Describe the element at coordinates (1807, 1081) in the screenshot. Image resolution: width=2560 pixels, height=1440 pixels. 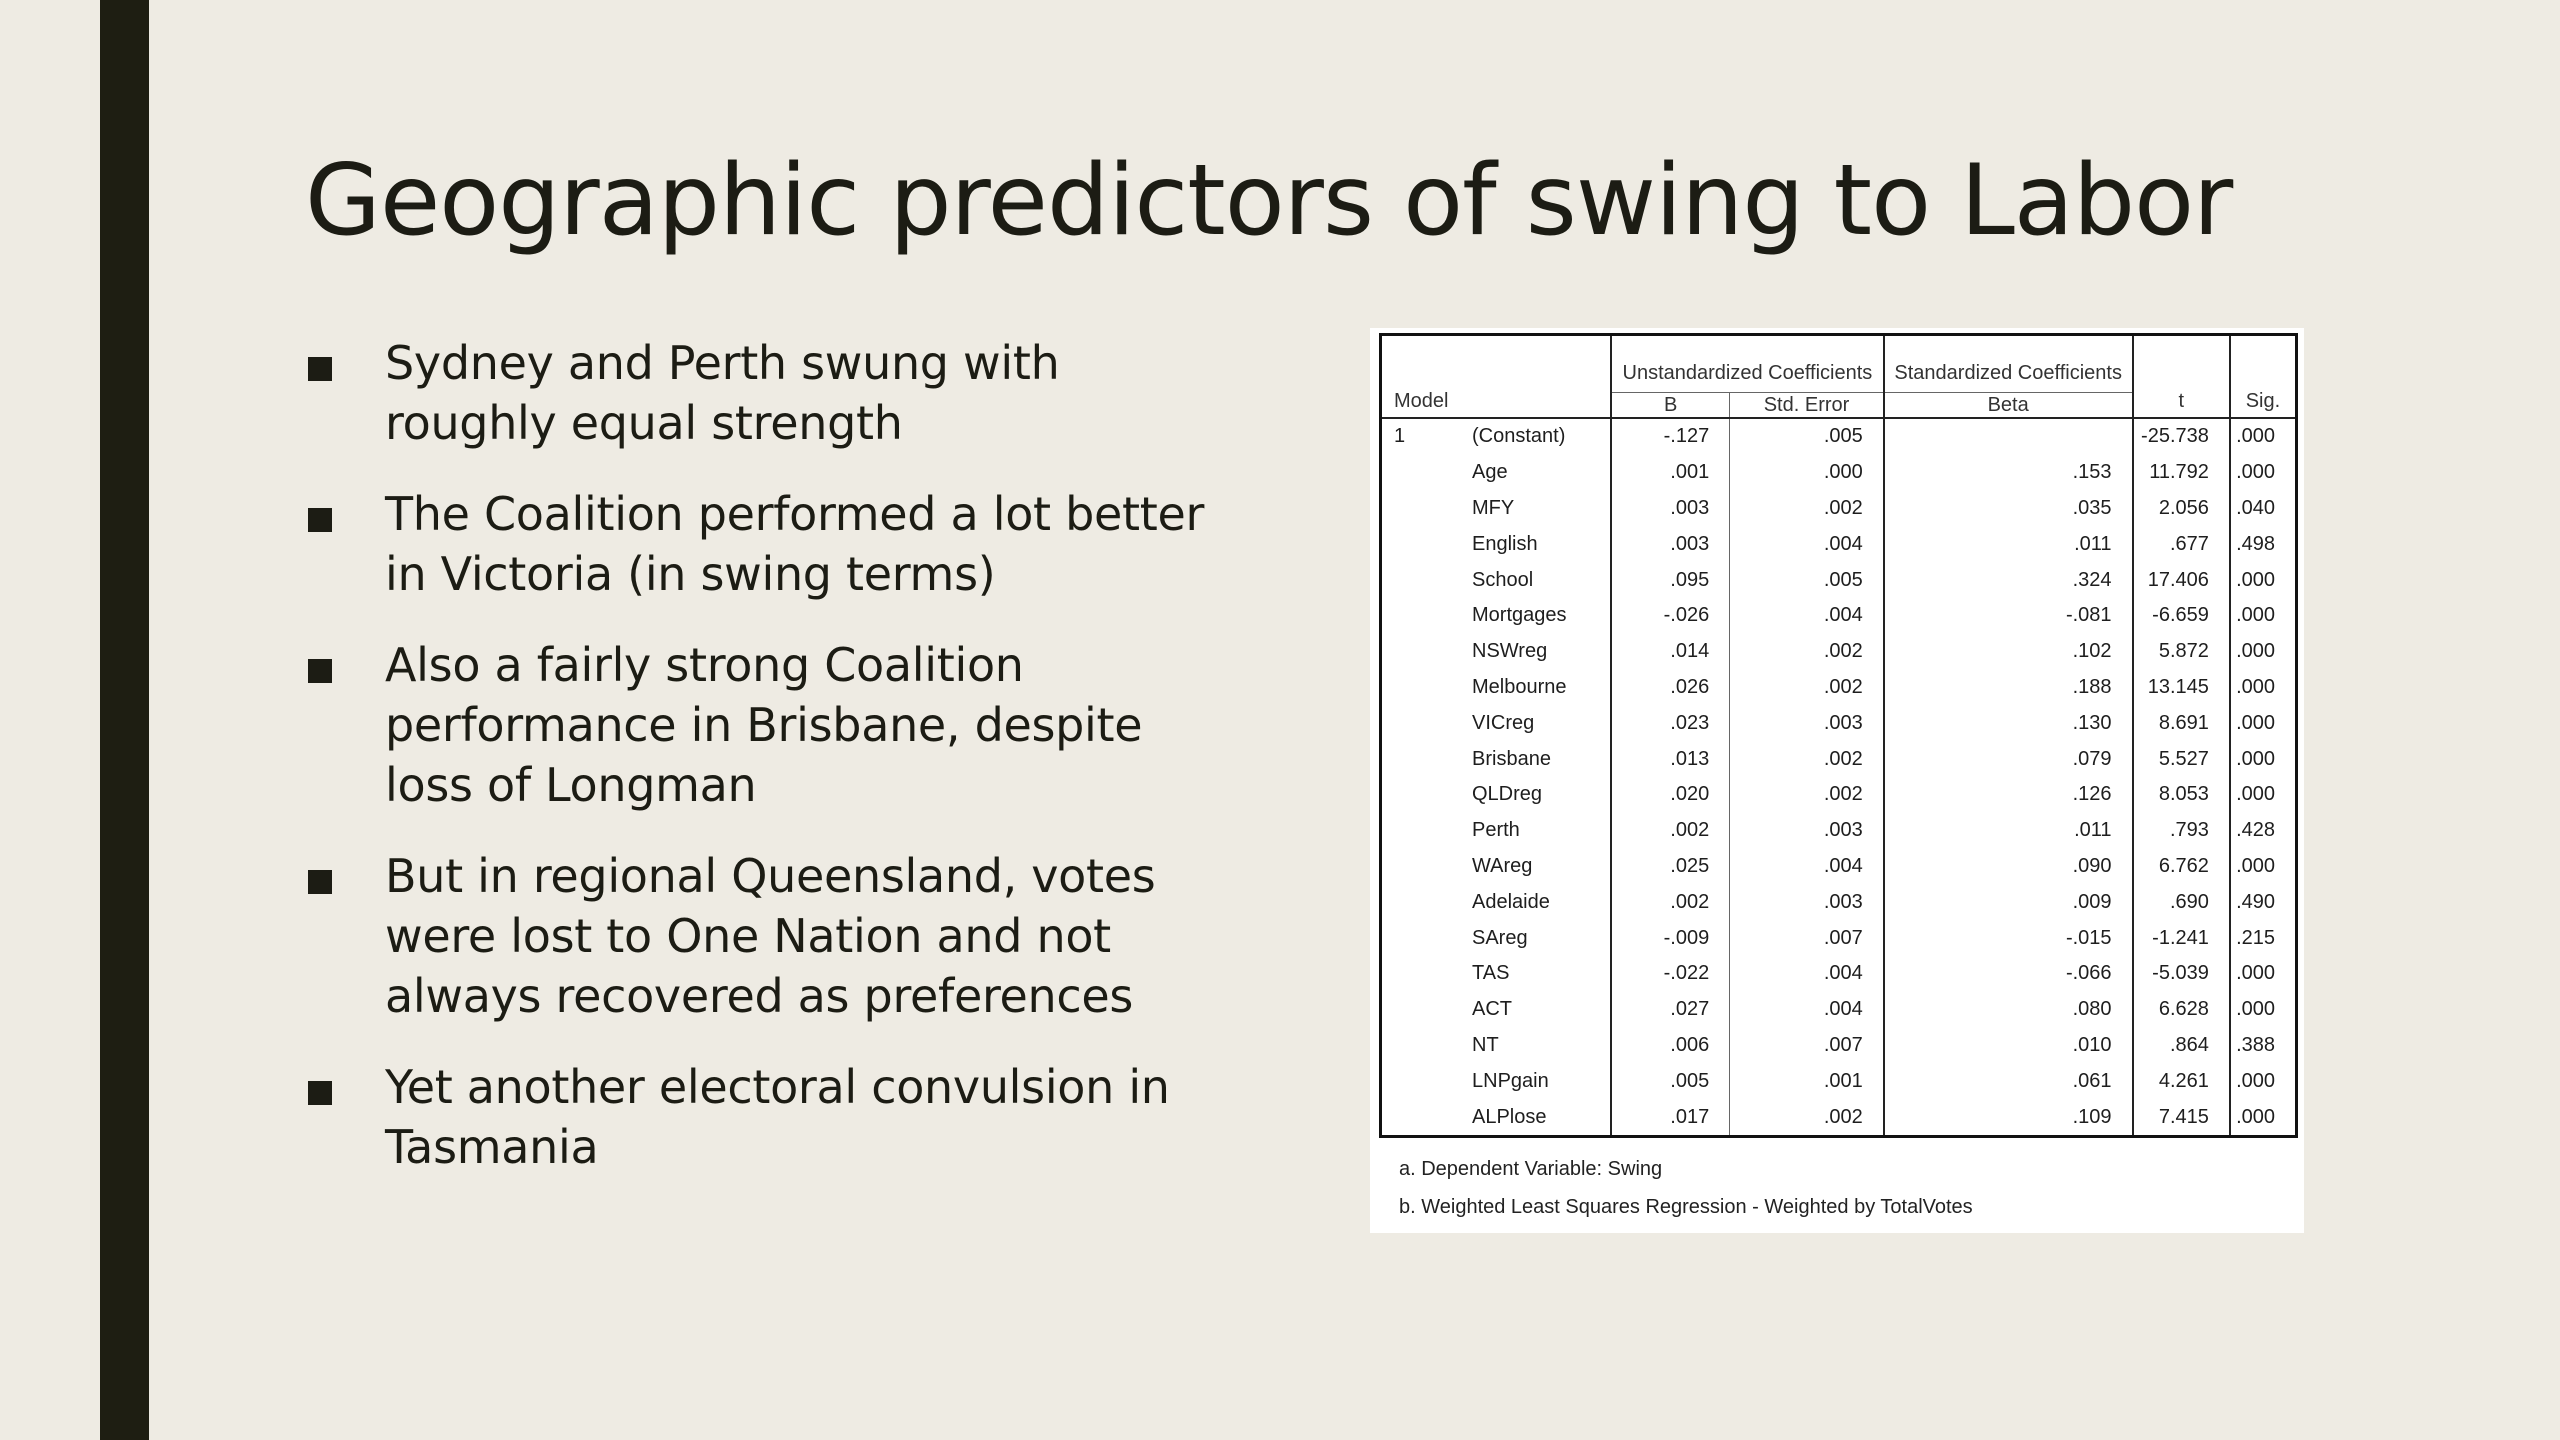
I see `std-error-cell: .001` at that location.